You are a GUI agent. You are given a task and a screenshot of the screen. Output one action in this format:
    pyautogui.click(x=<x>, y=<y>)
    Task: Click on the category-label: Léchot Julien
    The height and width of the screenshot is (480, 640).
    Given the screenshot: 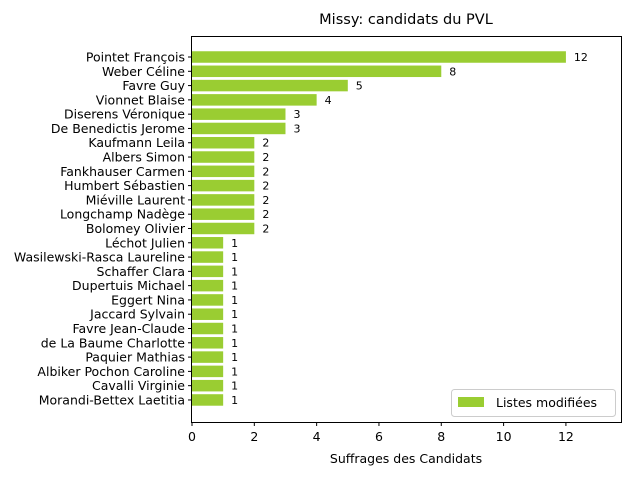 What is the action you would take?
    pyautogui.click(x=145, y=242)
    